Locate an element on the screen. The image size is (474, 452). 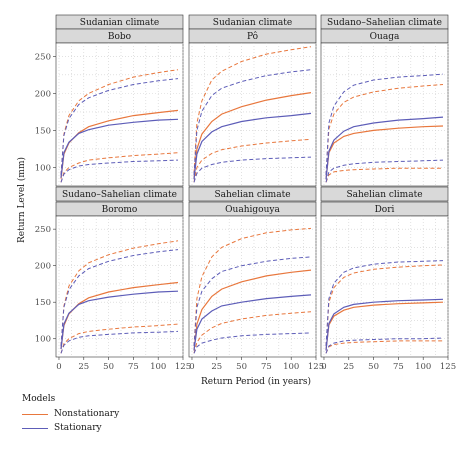
strip-station-label: Dori is located at coordinates (385, 210).